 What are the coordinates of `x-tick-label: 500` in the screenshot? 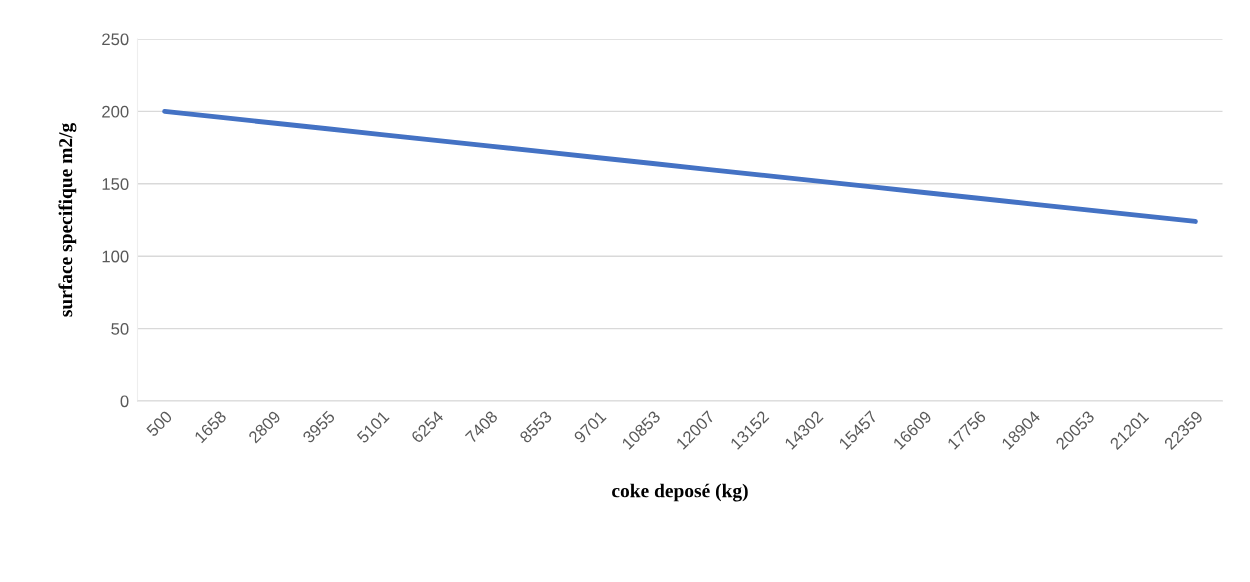 It's located at (159, 424).